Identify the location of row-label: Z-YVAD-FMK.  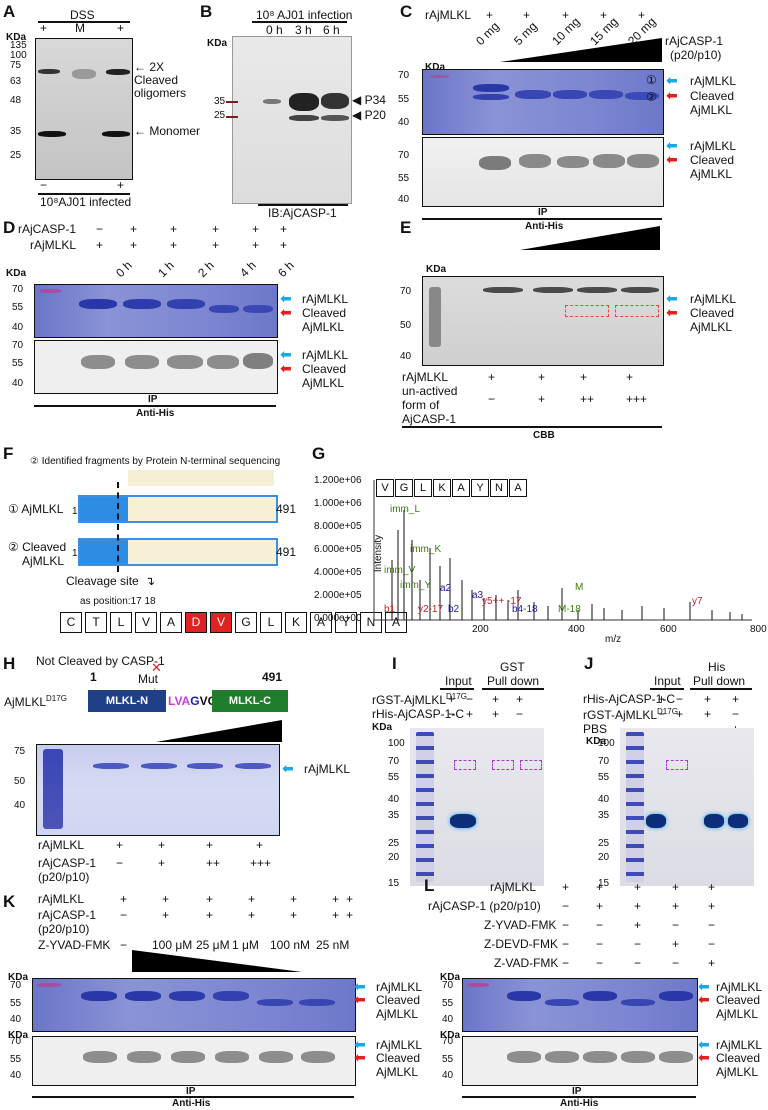
(74, 945).